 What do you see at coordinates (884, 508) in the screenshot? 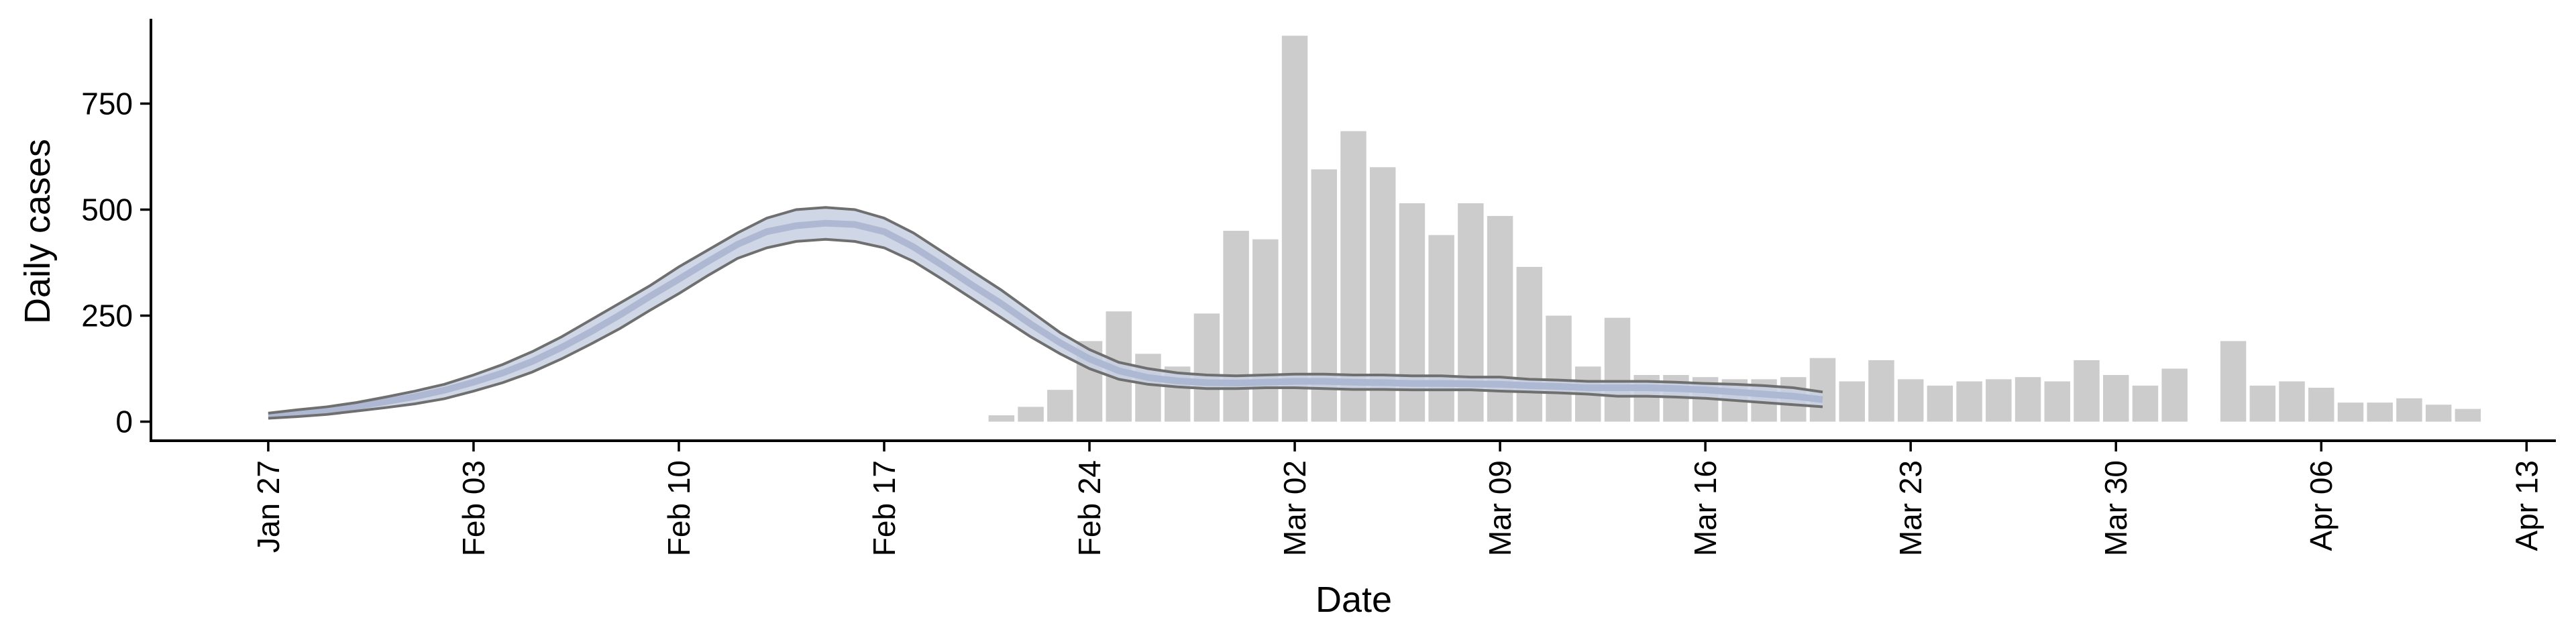
I see `x-tick-label: Feb 17` at bounding box center [884, 508].